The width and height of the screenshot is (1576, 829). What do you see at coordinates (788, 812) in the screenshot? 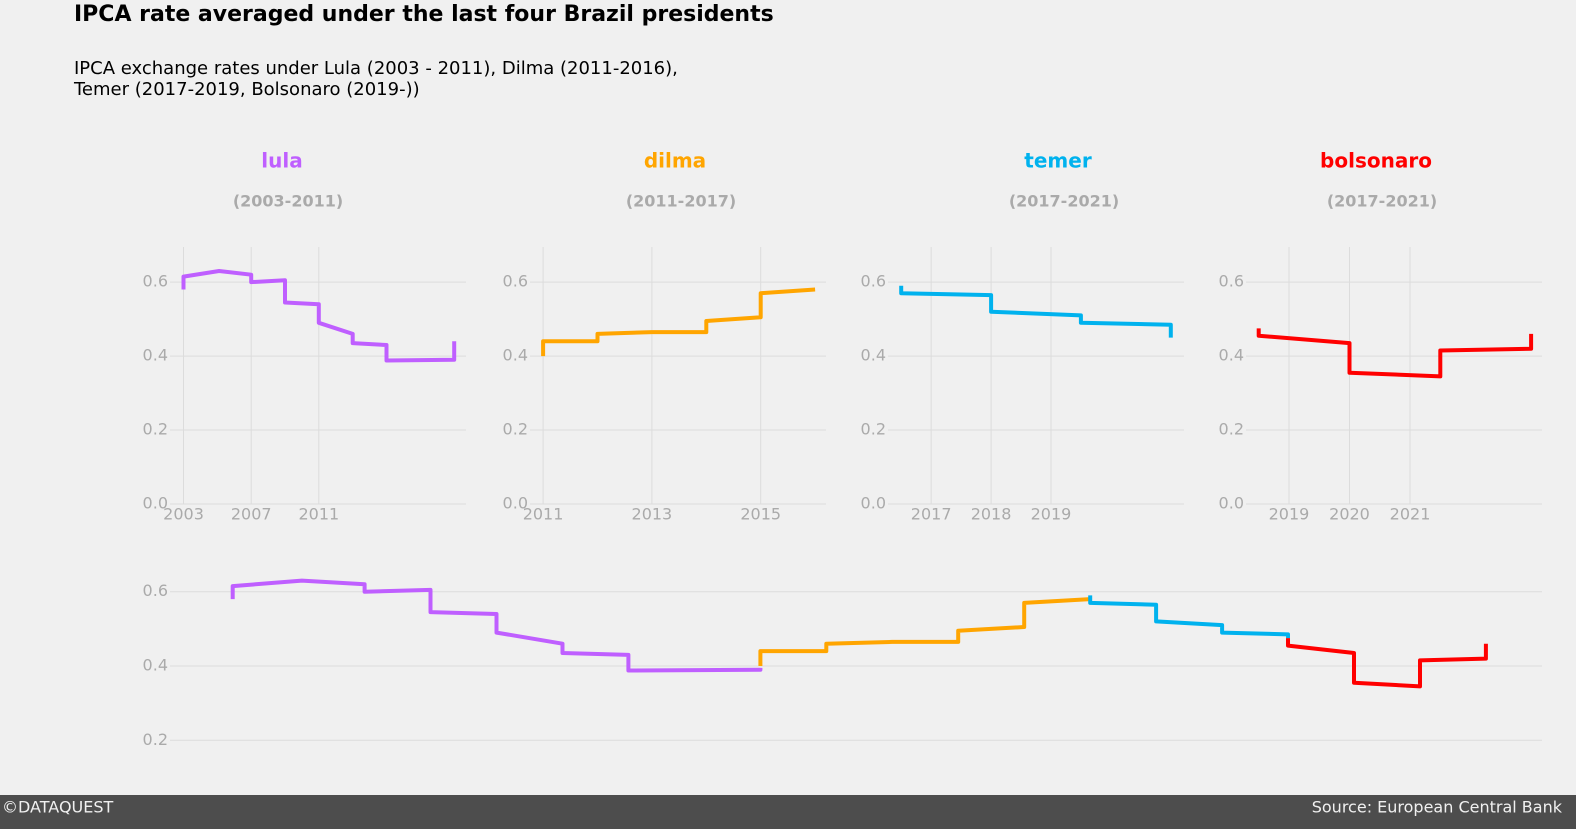
I see `footer-bar` at bounding box center [788, 812].